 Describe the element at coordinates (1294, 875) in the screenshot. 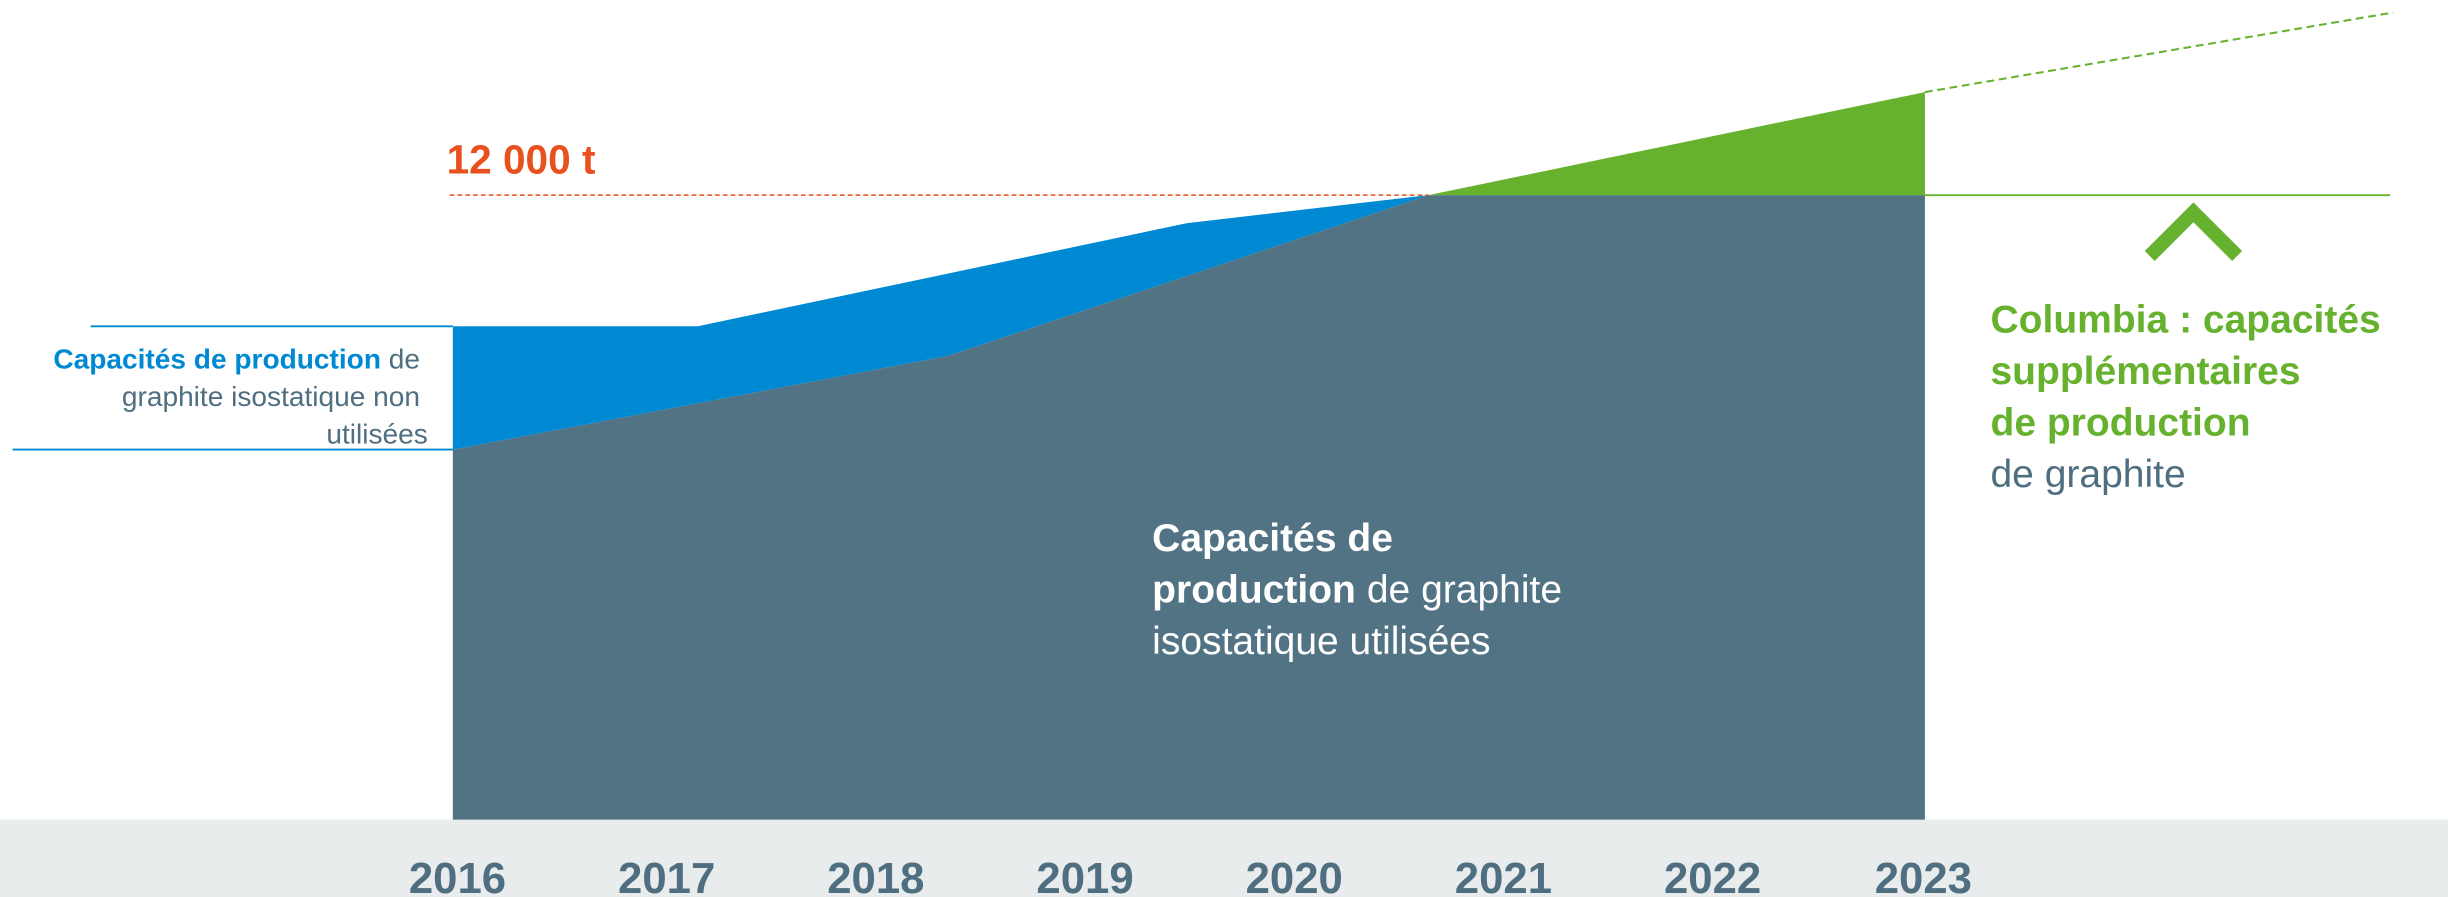

I see `year-label: 2020` at that location.